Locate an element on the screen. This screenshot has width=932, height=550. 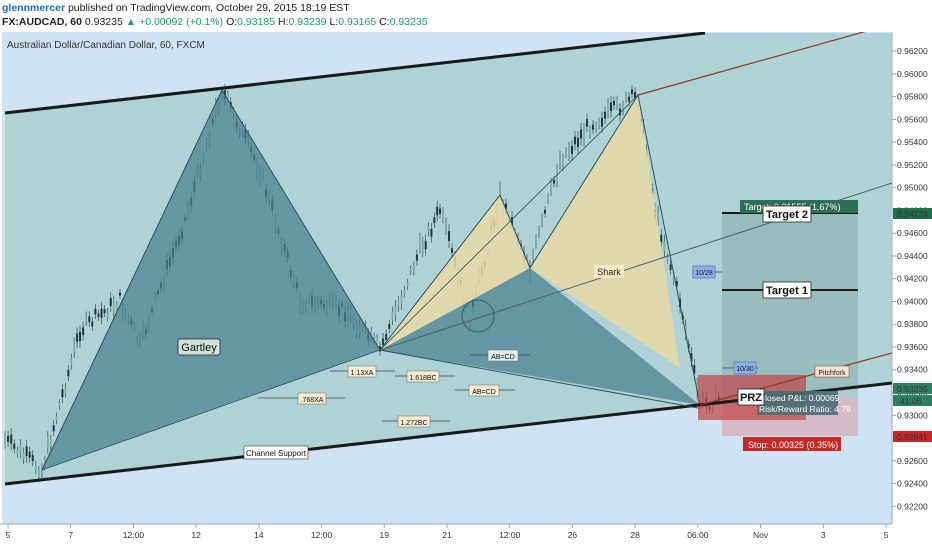
ratio-abcd-2: AB=CD is located at coordinates (503, 357).